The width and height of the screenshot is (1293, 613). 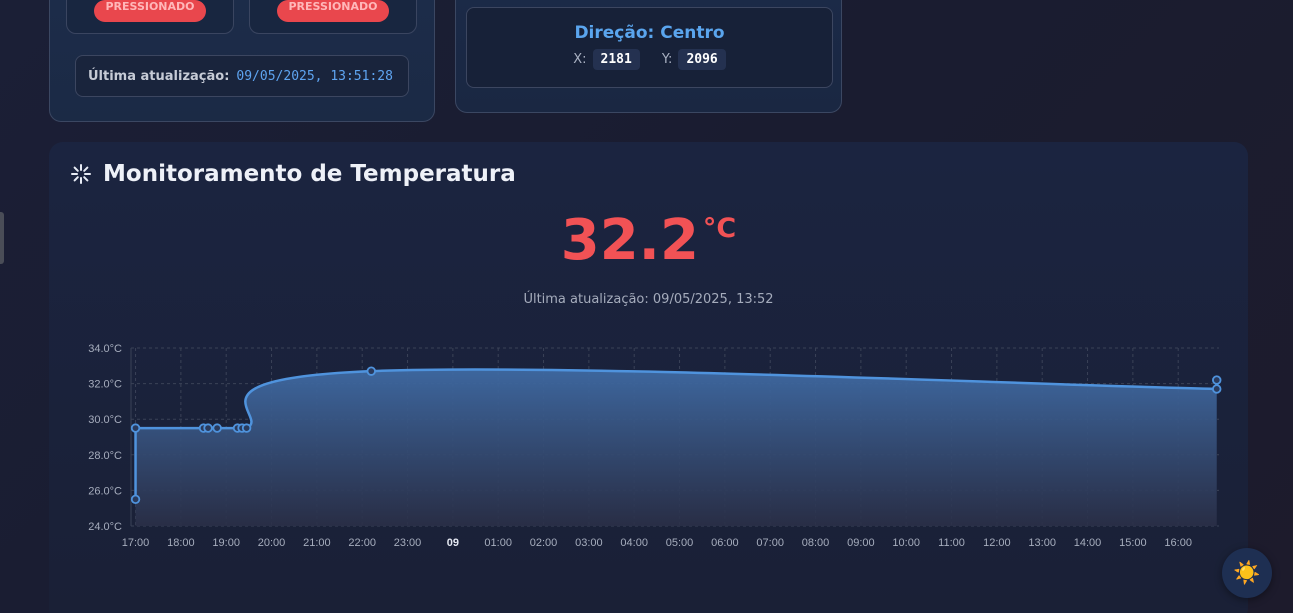 What do you see at coordinates (2, 238) in the screenshot?
I see `side-edge-handle` at bounding box center [2, 238].